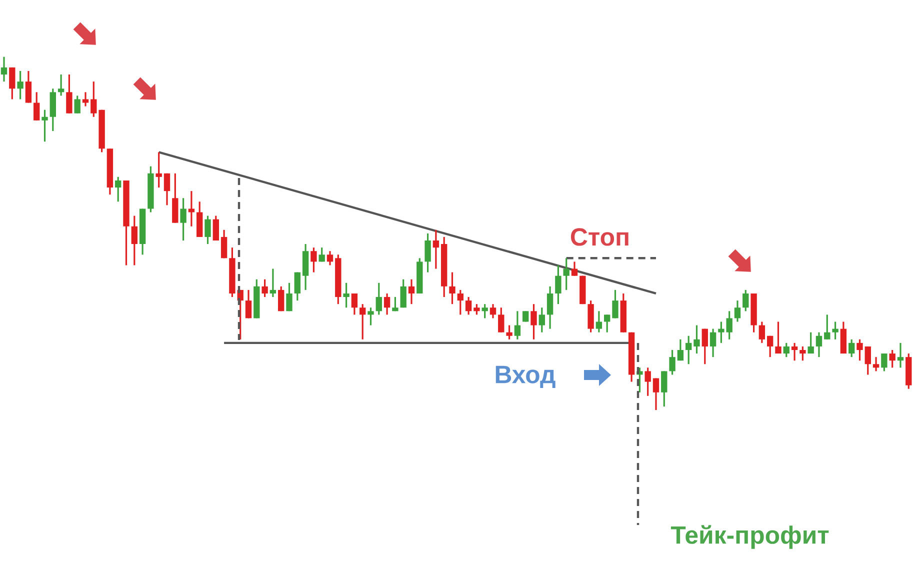  What do you see at coordinates (526, 377) in the screenshot?
I see `annotation: Вход` at bounding box center [526, 377].